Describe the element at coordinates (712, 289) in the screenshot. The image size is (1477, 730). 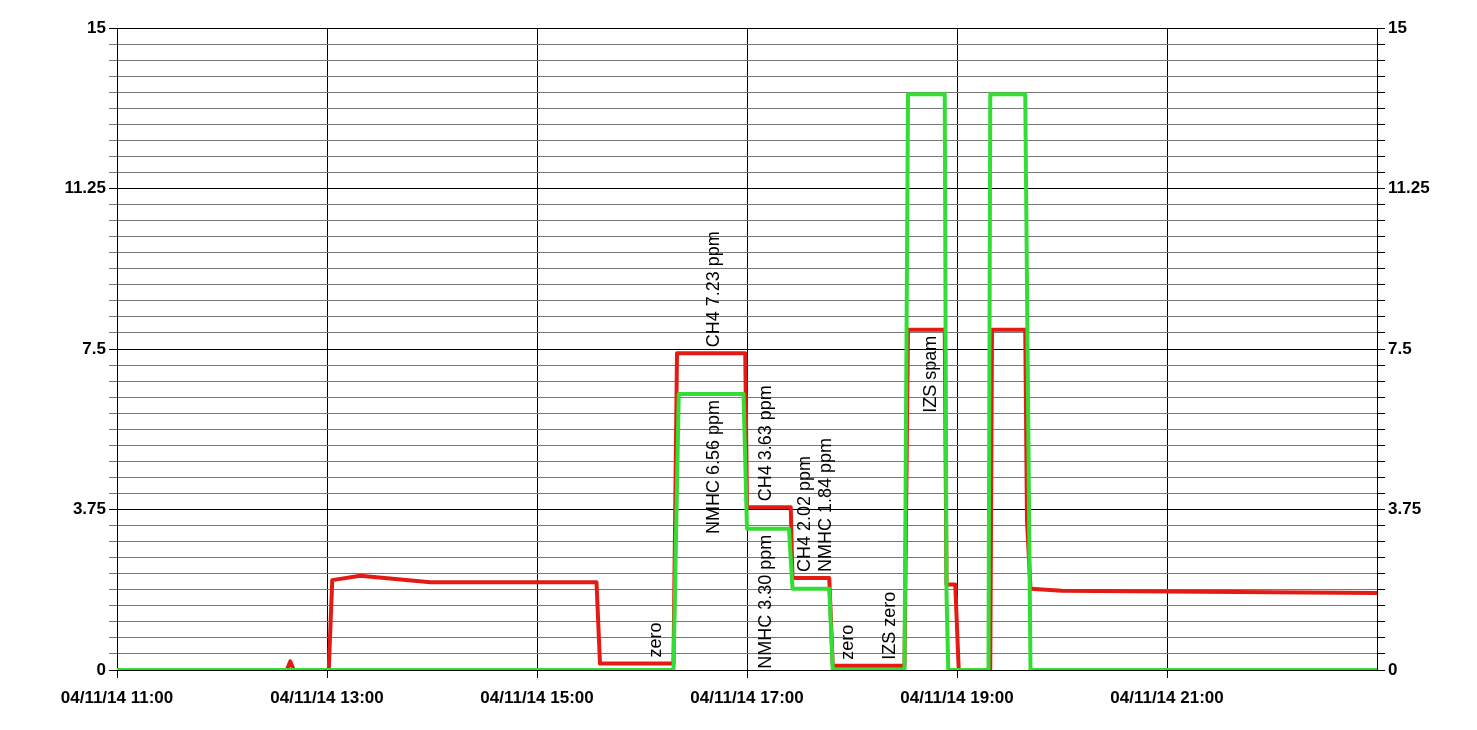
I see `annotation: CH4 7.23 ppm` at that location.